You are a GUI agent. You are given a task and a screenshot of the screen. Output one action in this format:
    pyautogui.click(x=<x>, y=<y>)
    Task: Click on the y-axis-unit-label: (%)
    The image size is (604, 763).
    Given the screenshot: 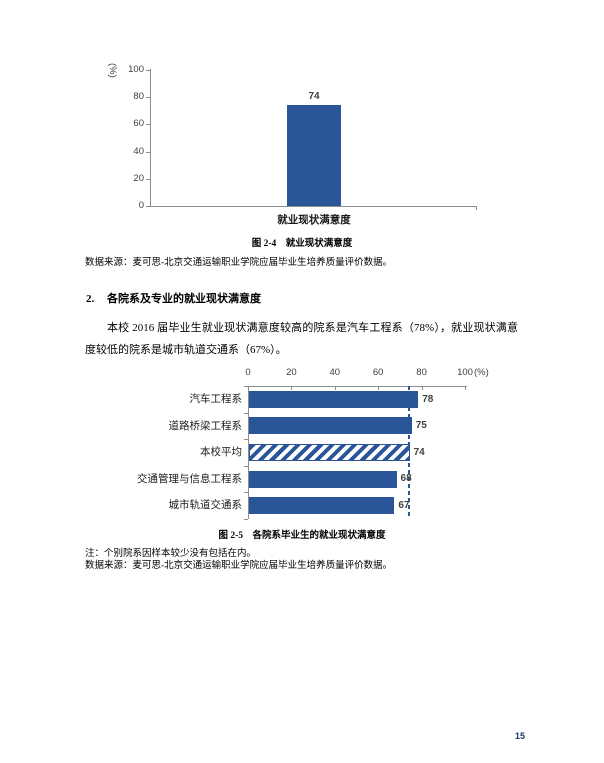 What is the action you would take?
    pyautogui.click(x=112, y=70)
    